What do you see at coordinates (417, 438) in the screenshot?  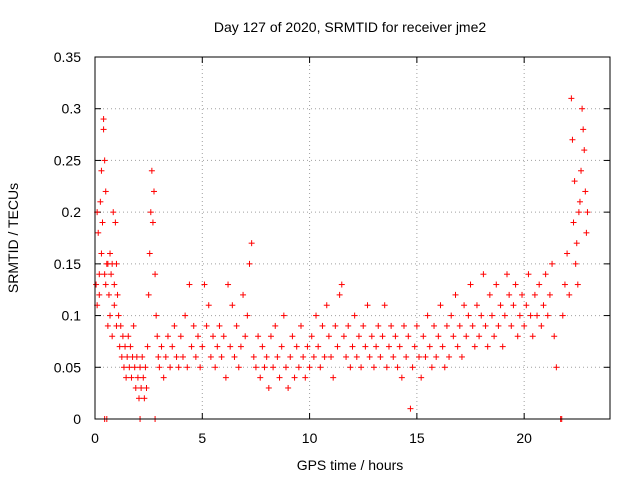 I see `x-tick-label: 15` at bounding box center [417, 438].